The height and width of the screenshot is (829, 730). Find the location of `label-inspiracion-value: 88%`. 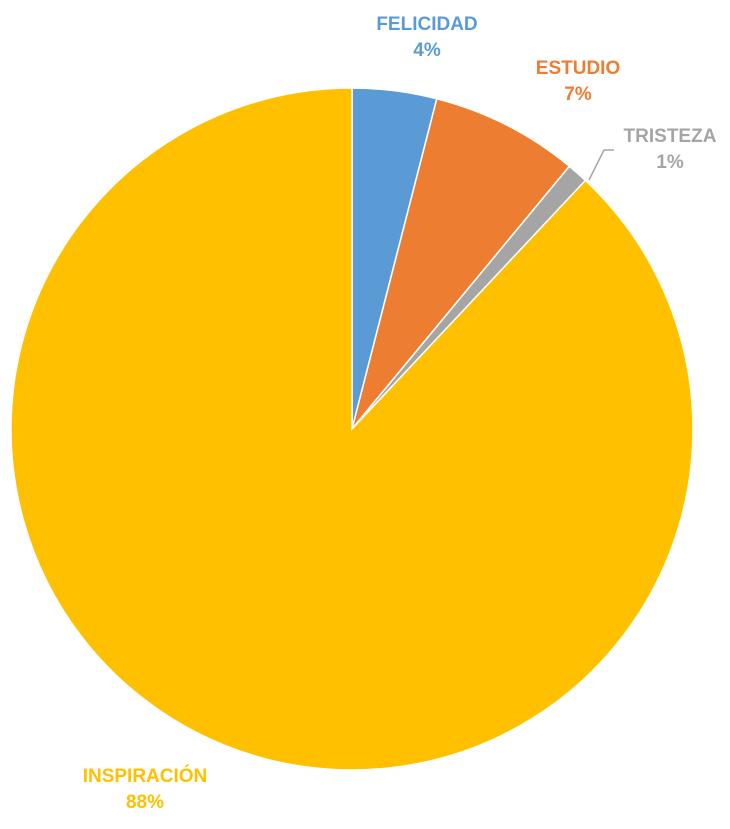

label-inspiracion-value: 88% is located at coordinates (145, 802).